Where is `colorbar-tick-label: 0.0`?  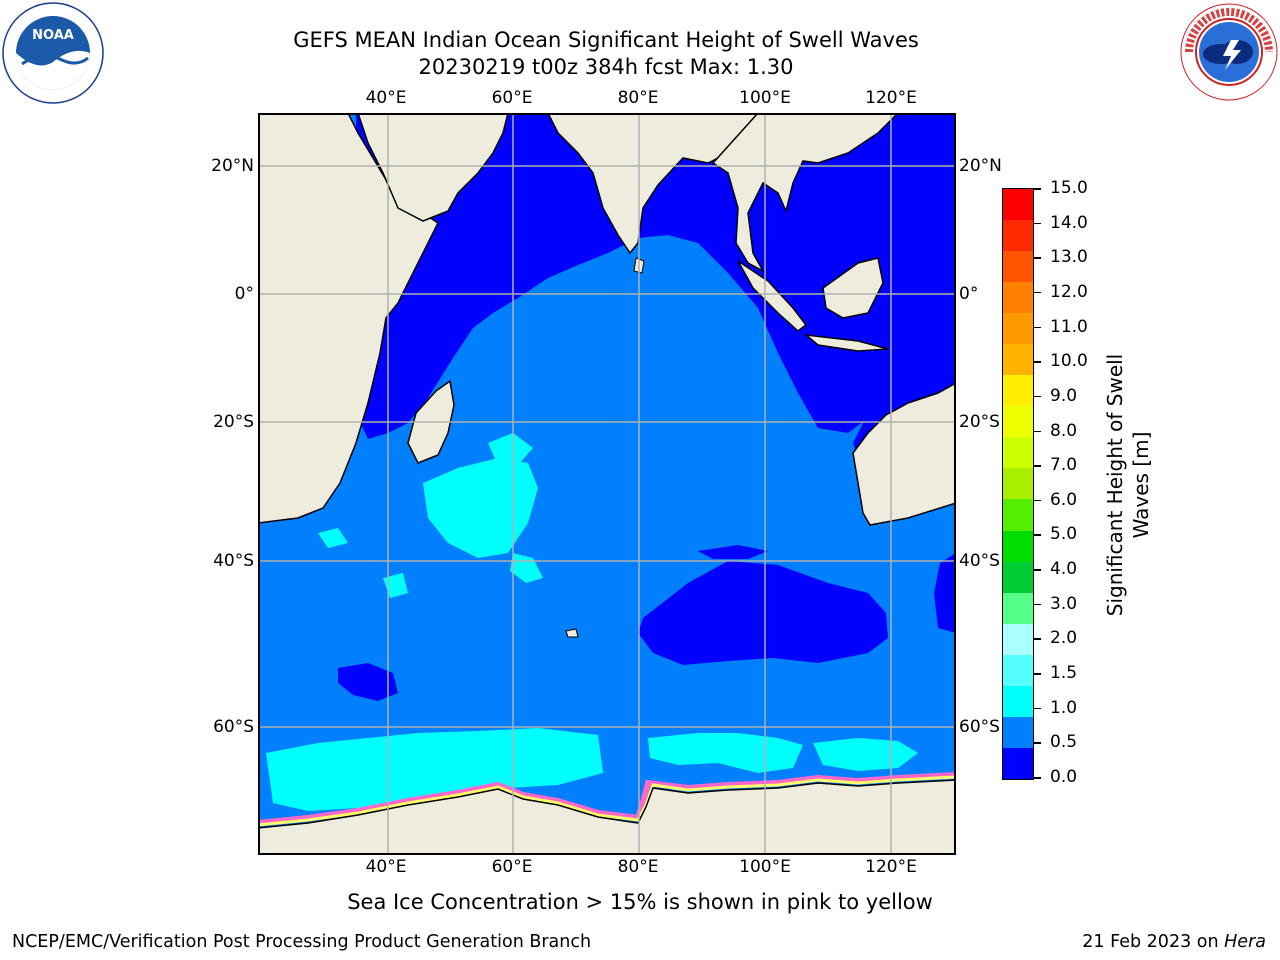 colorbar-tick-label: 0.0 is located at coordinates (1064, 777).